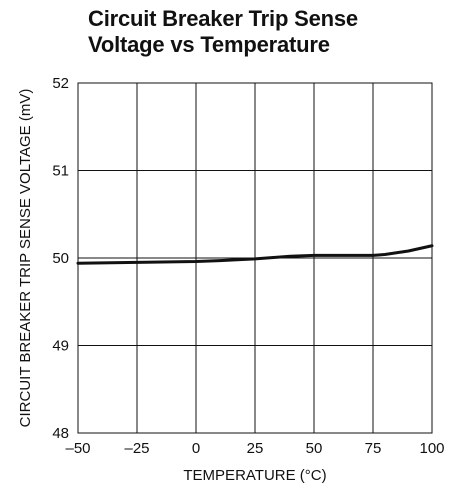 This screenshot has height=488, width=461. Describe the element at coordinates (196, 448) in the screenshot. I see `x-tick-label: 0` at that location.